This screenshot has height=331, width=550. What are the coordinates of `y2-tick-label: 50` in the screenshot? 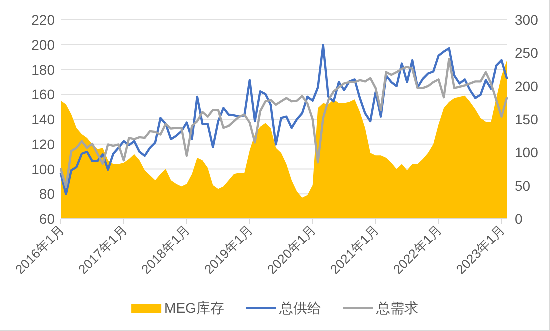 It's located at (523, 186).